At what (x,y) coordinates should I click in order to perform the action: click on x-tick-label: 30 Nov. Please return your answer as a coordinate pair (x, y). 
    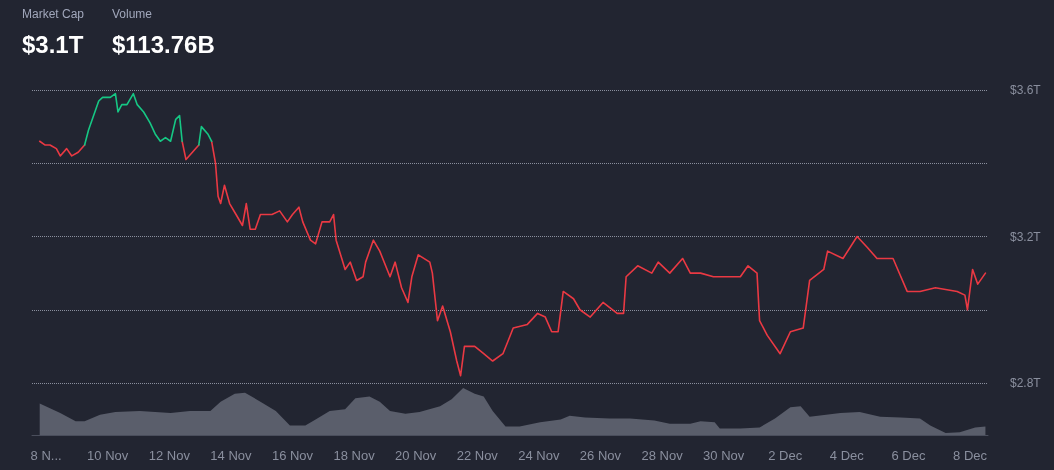
    Looking at the image, I should click on (724, 455).